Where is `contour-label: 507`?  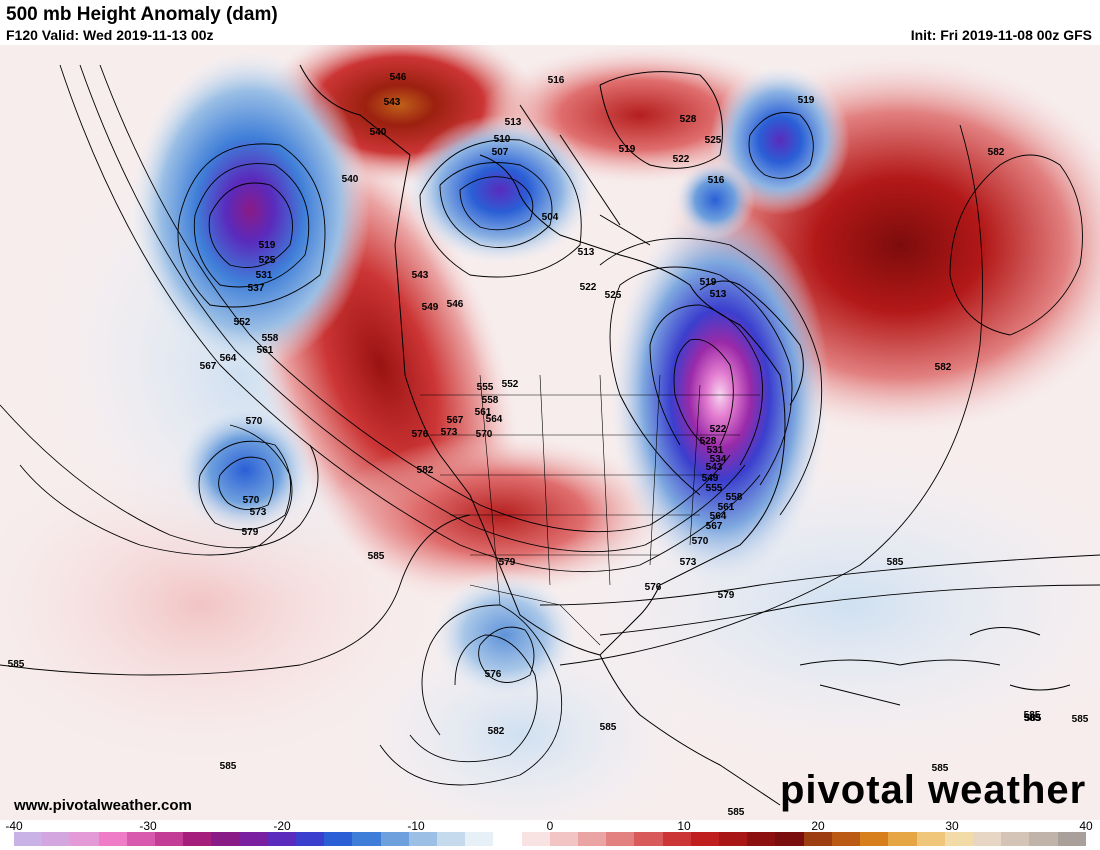 contour-label: 507 is located at coordinates (500, 152).